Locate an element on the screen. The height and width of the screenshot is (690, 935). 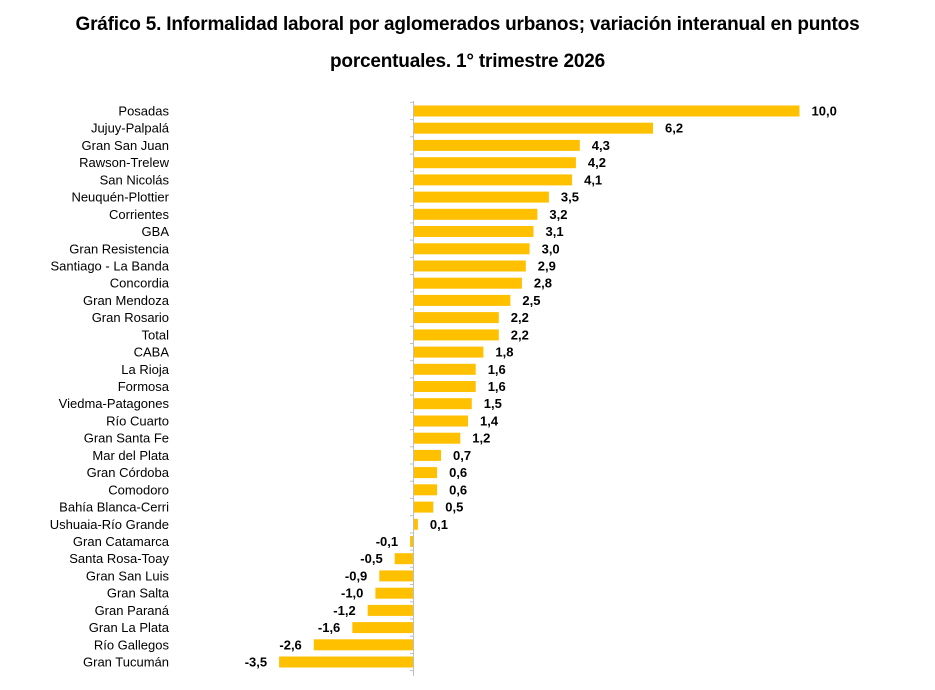
category-label: San Nicolás is located at coordinates (135, 179).